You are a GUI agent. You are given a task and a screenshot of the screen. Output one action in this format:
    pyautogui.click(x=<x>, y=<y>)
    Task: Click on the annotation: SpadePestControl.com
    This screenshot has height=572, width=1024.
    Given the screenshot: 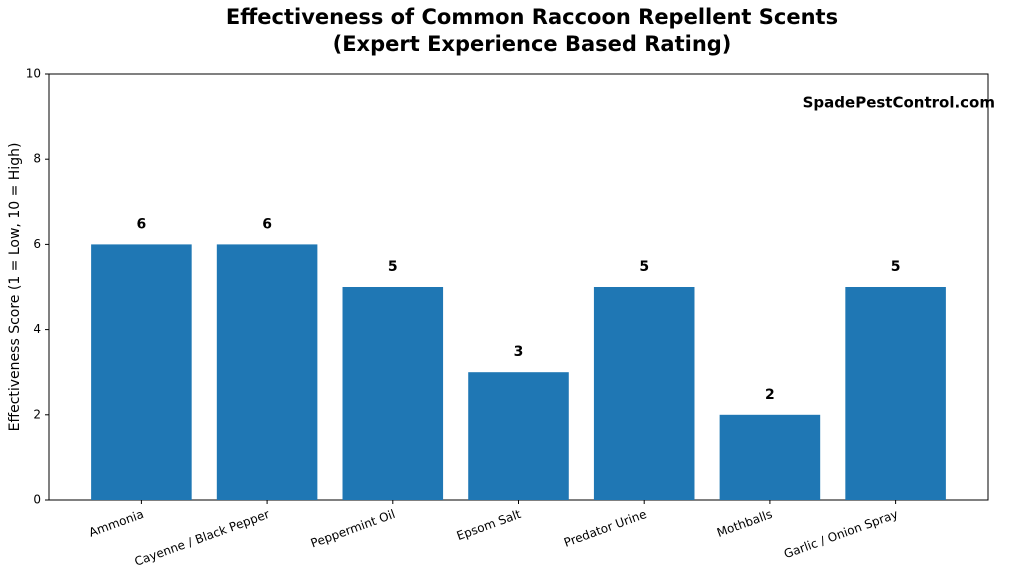 What is the action you would take?
    pyautogui.click(x=899, y=103)
    